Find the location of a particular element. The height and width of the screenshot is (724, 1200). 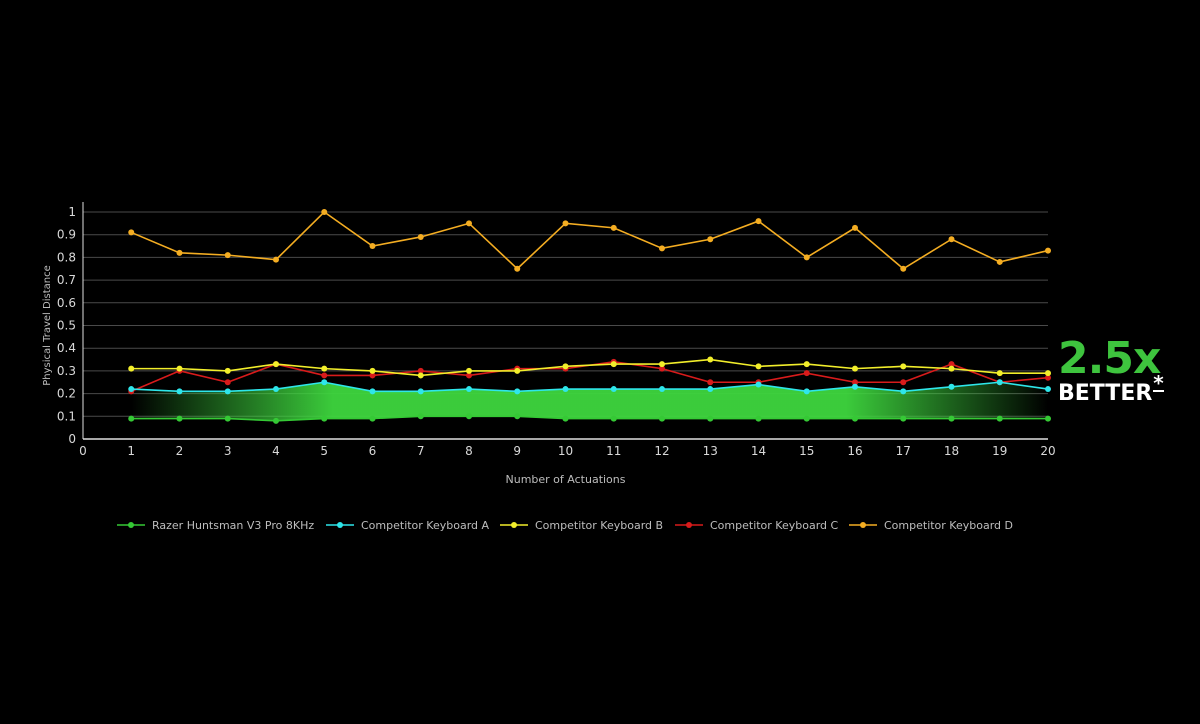

y-tick-label: 0.6 is located at coordinates (66, 303).